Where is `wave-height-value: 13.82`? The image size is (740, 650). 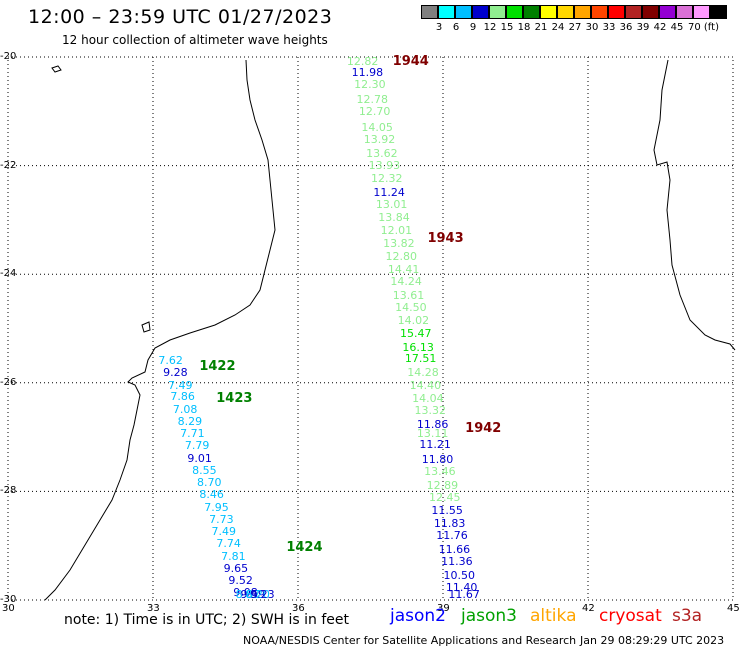
wave-height-value: 13.82 is located at coordinates (399, 244).